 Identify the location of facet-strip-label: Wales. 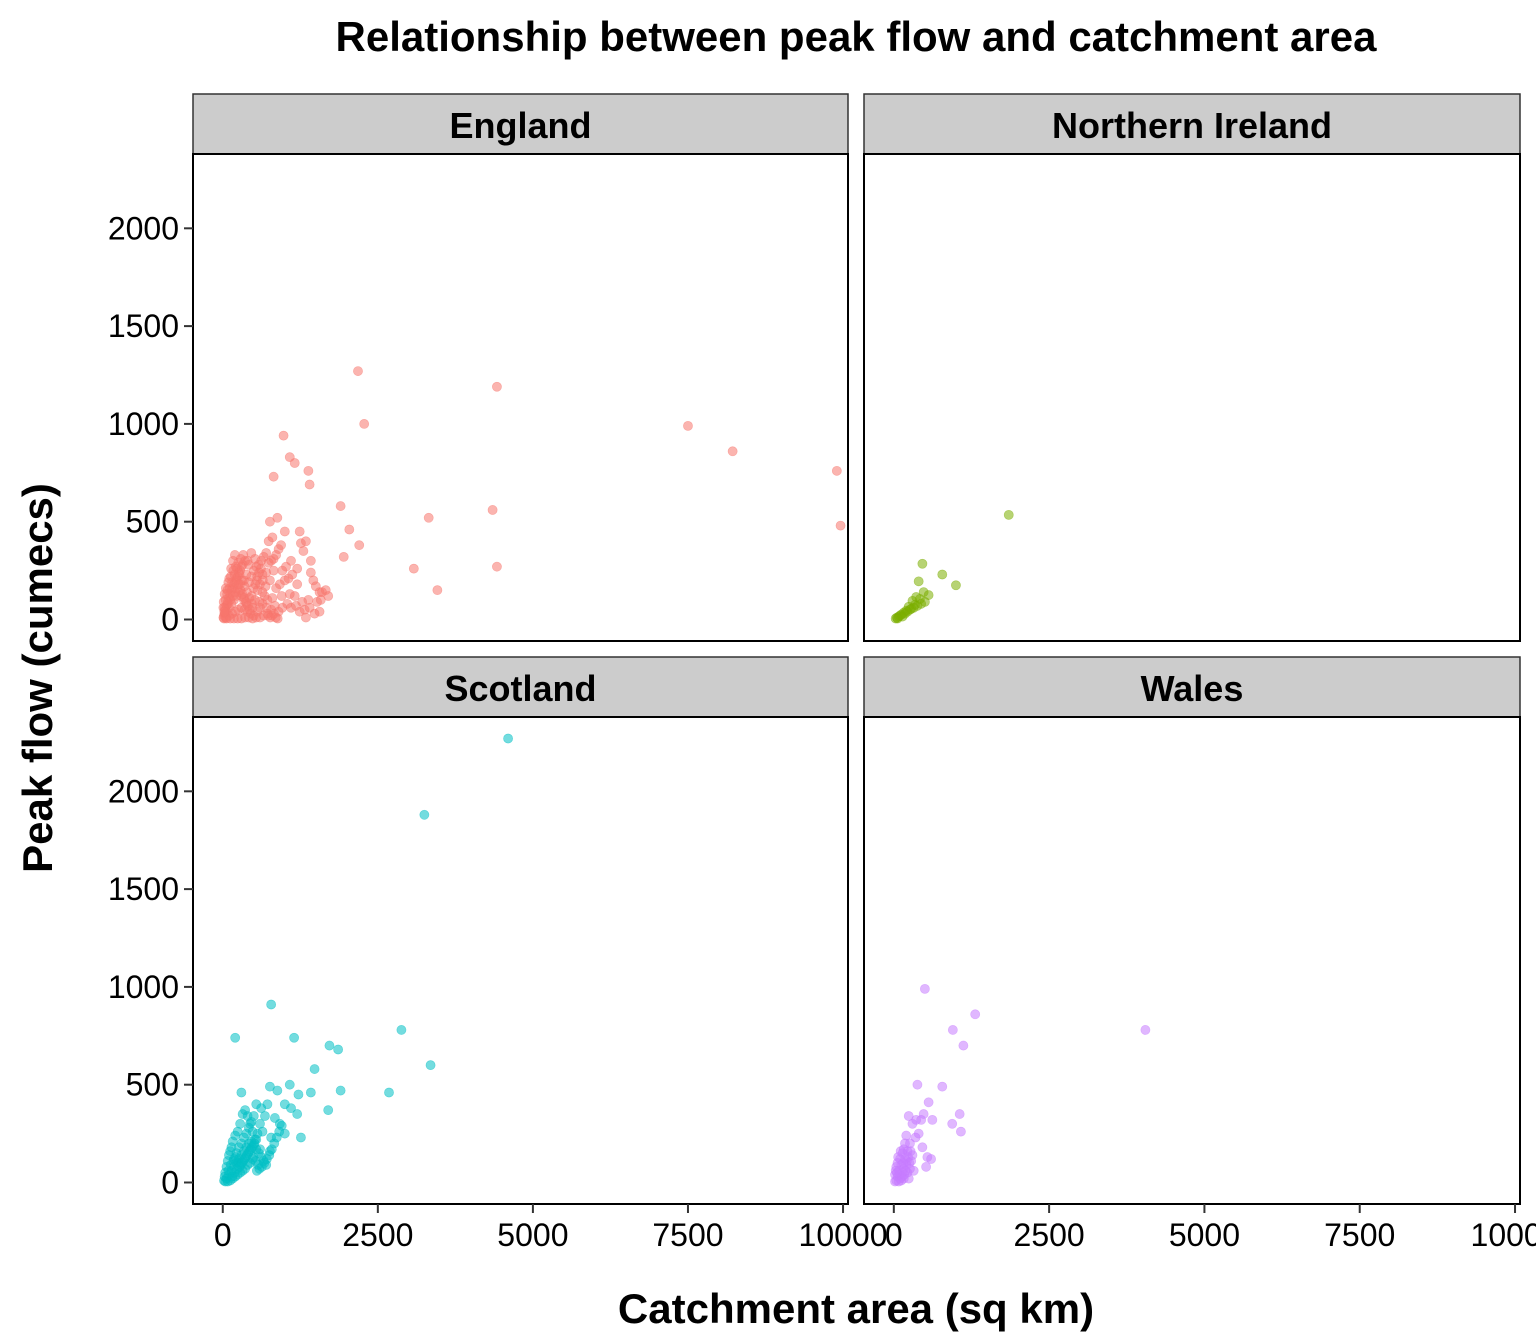
(1192, 688).